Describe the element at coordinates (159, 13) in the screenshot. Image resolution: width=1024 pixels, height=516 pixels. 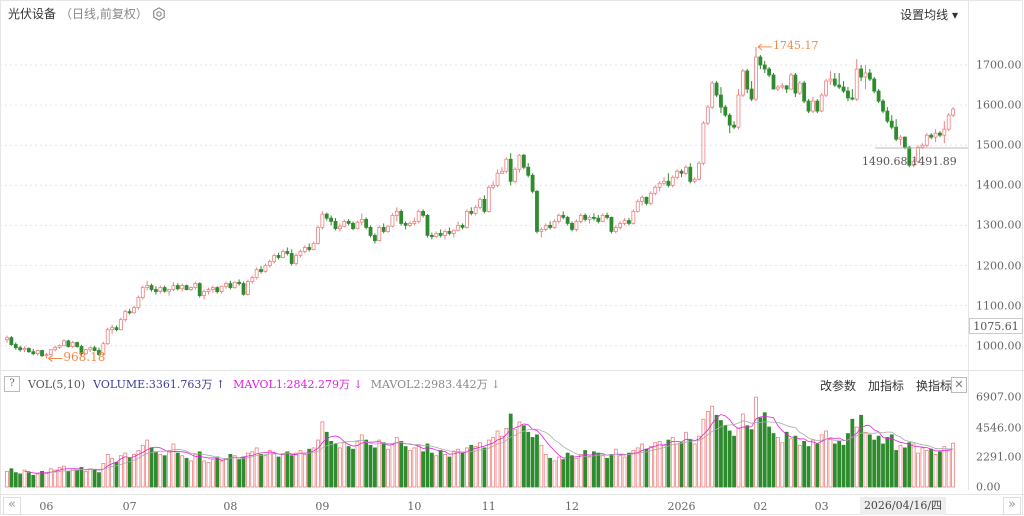
I see `gear-icon` at that location.